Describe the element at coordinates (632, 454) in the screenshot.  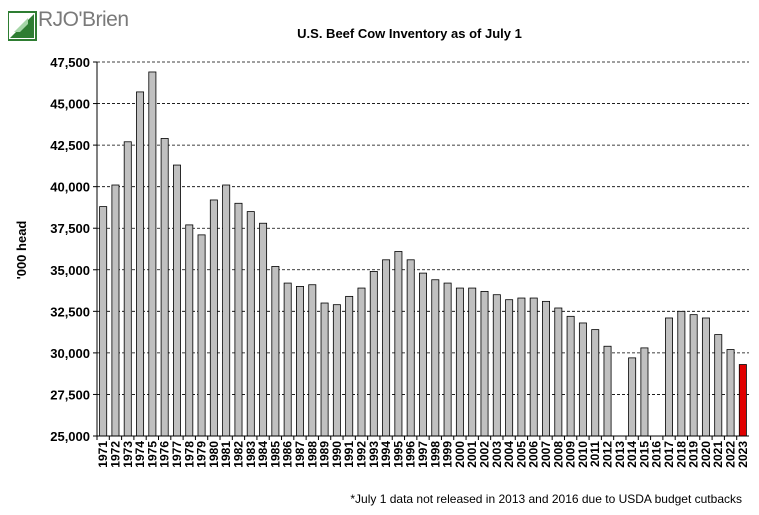
I see `x-tick-label: 2014` at that location.